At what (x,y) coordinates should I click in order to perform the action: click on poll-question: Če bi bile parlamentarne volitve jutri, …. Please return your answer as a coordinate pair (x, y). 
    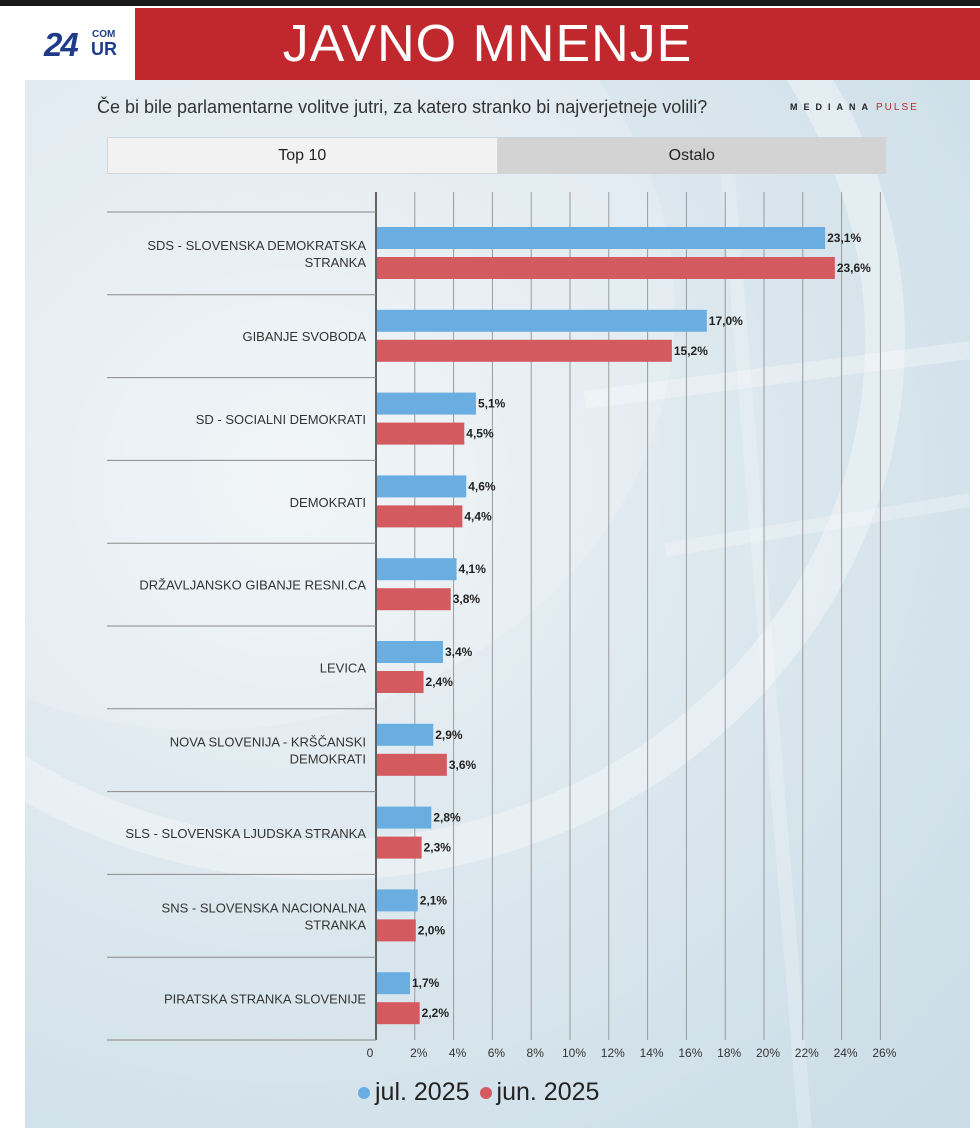
    Looking at the image, I should click on (402, 107).